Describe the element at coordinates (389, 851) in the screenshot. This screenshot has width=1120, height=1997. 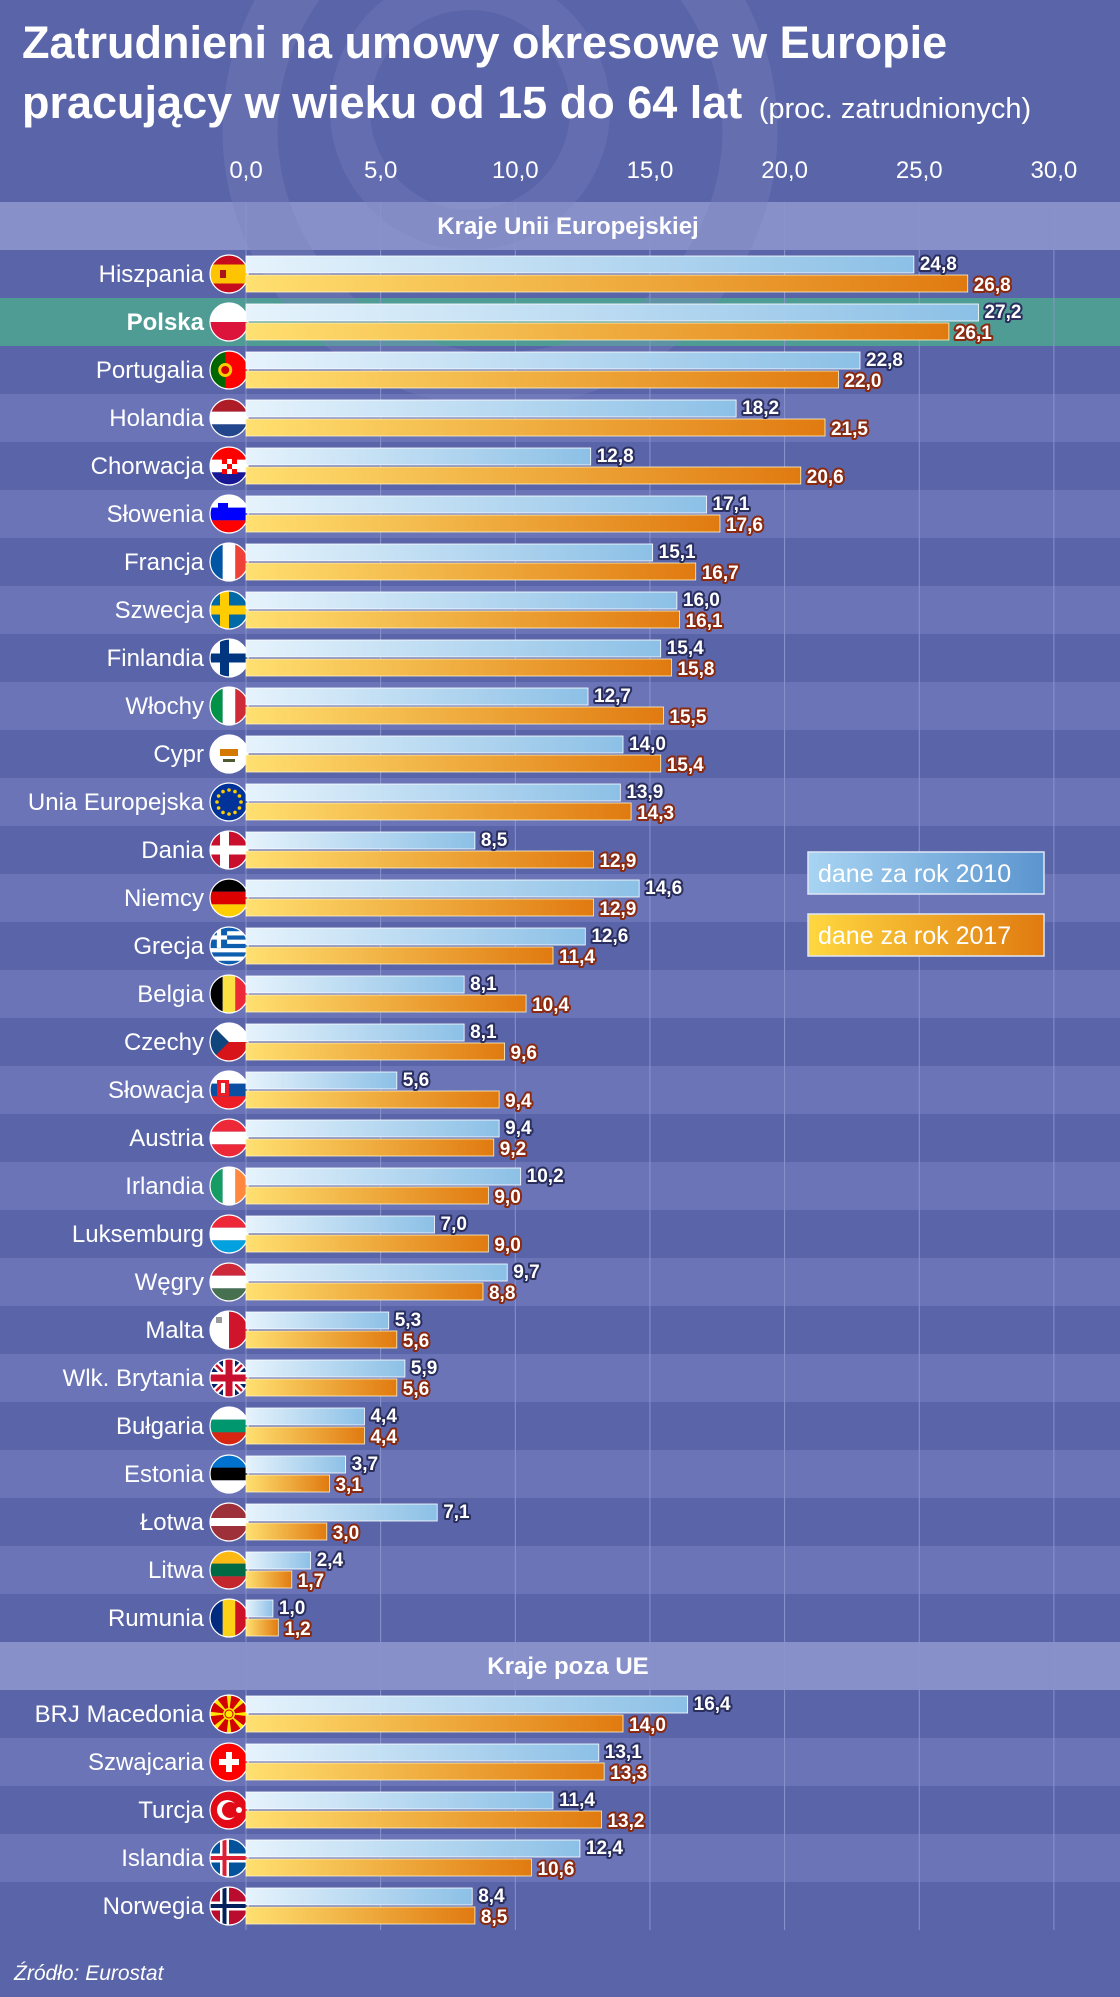
I see `chart-row: Dania 8,5 12,9` at that location.